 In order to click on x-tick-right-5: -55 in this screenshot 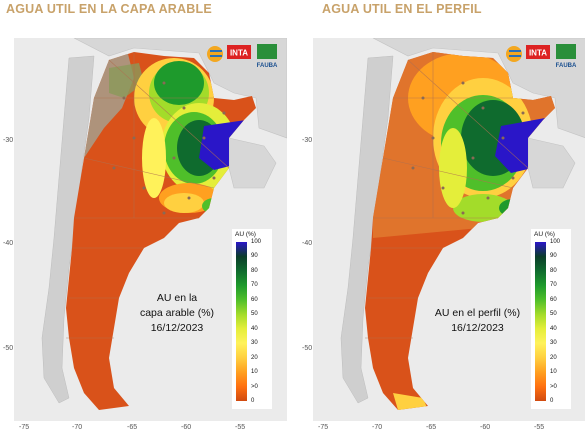, I will do `click(539, 427)`.